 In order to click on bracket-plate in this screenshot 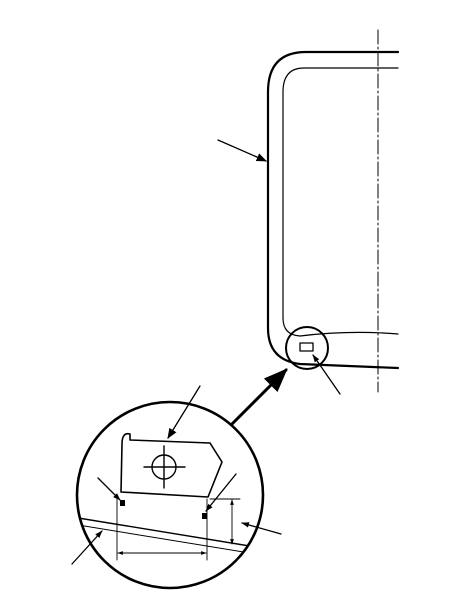, I will do `click(171, 465)`.